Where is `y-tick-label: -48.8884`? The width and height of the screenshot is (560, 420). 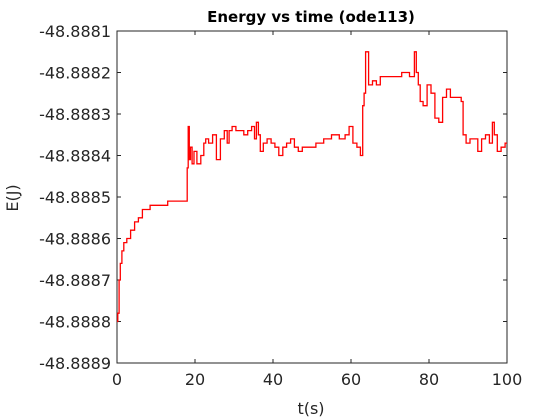
y-tick-label: -48.8884 is located at coordinates (75, 156).